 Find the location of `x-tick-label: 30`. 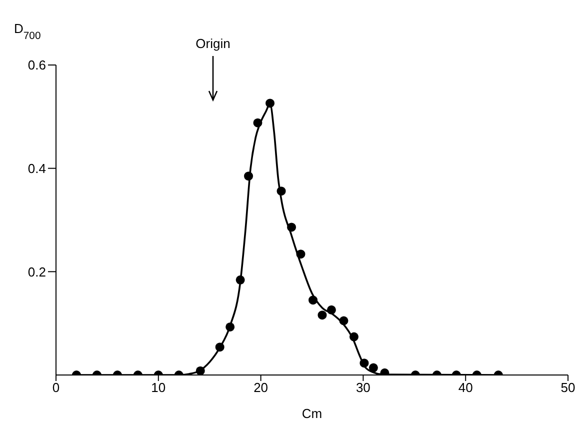

x-tick-label: 30 is located at coordinates (363, 388).